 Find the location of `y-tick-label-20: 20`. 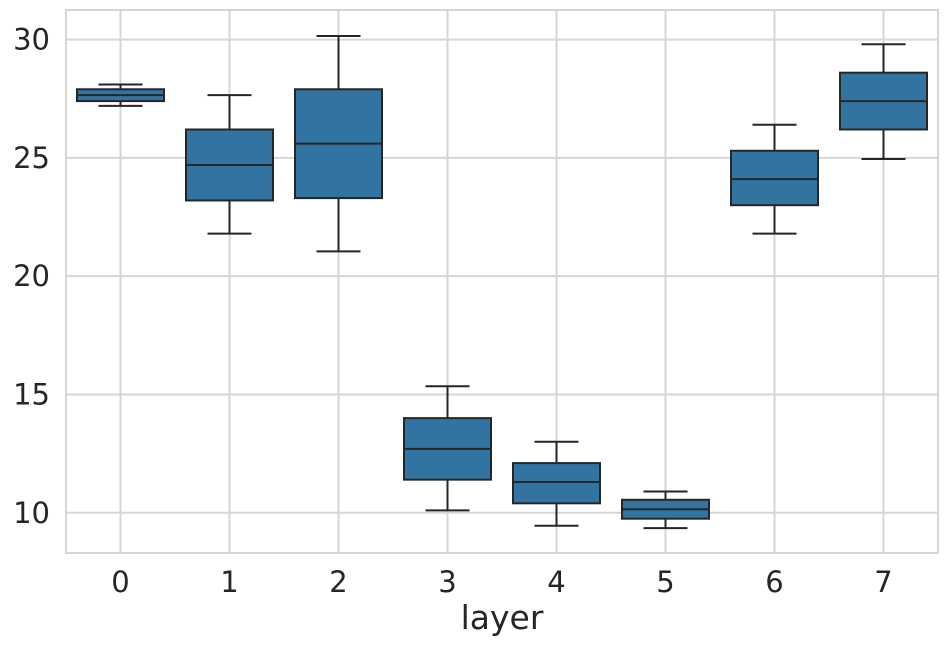

y-tick-label-20: 20 is located at coordinates (31, 276).